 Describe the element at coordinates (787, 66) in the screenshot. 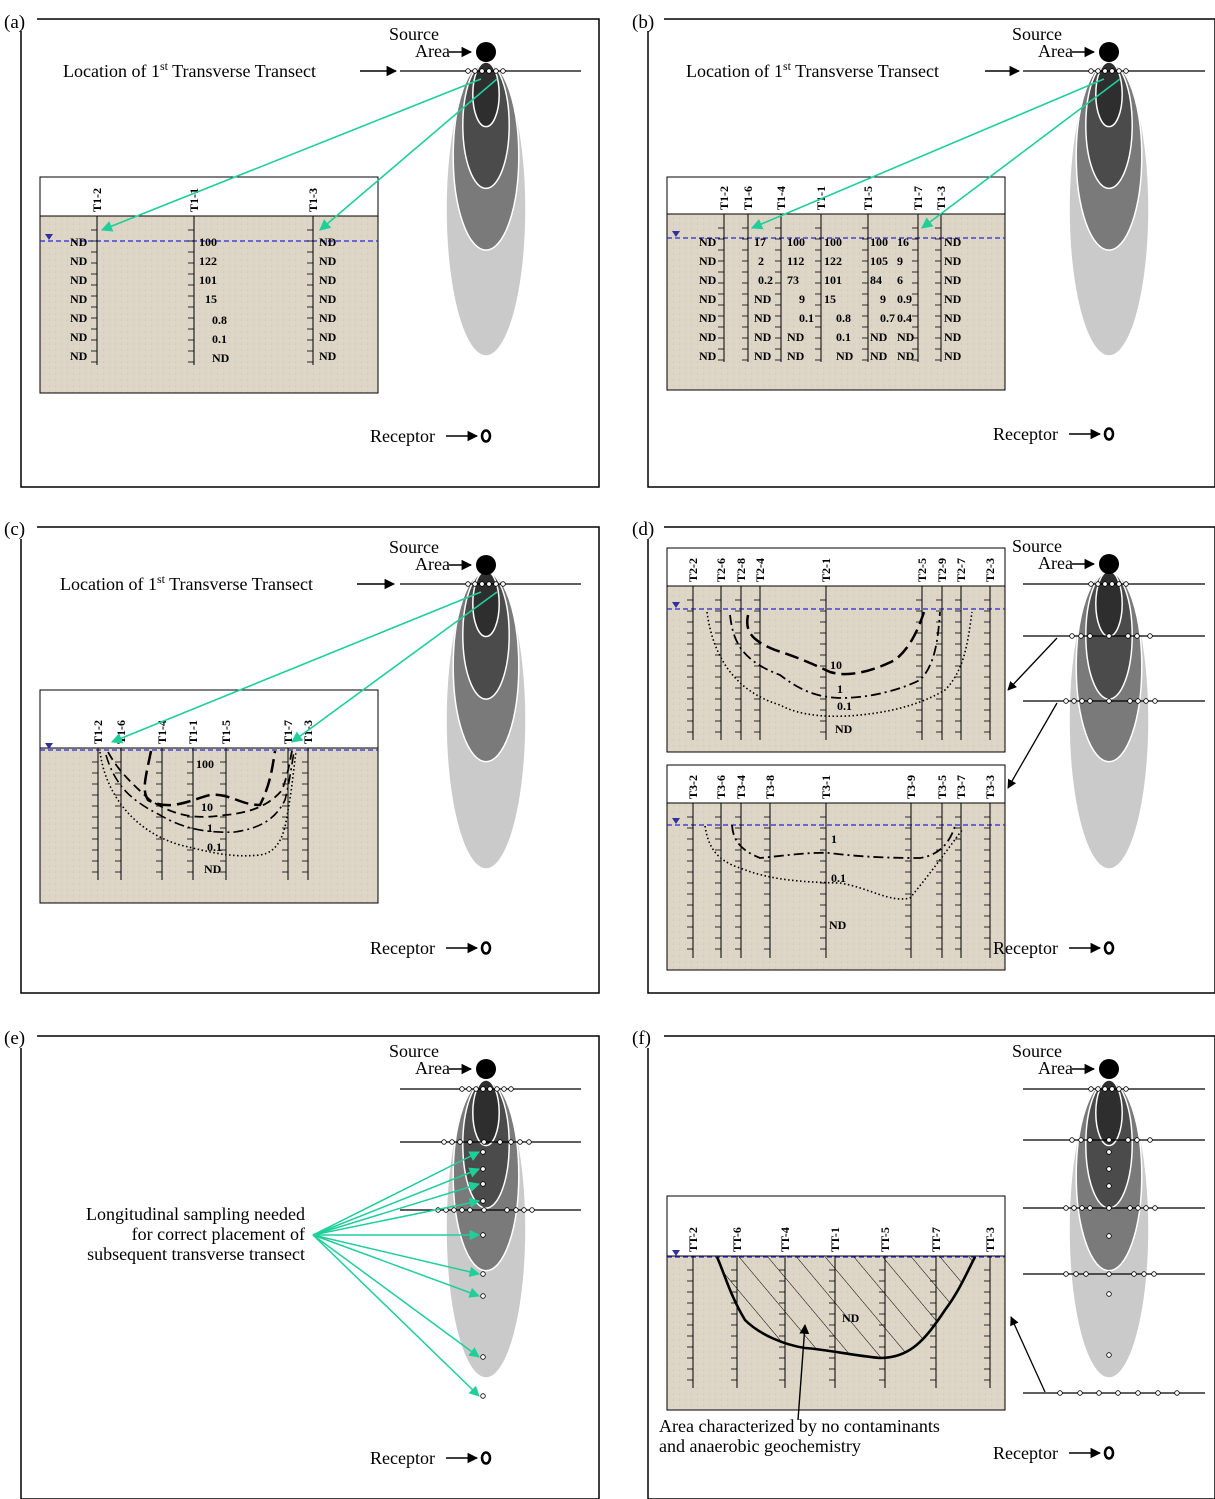

I see `transect-sup: st` at that location.